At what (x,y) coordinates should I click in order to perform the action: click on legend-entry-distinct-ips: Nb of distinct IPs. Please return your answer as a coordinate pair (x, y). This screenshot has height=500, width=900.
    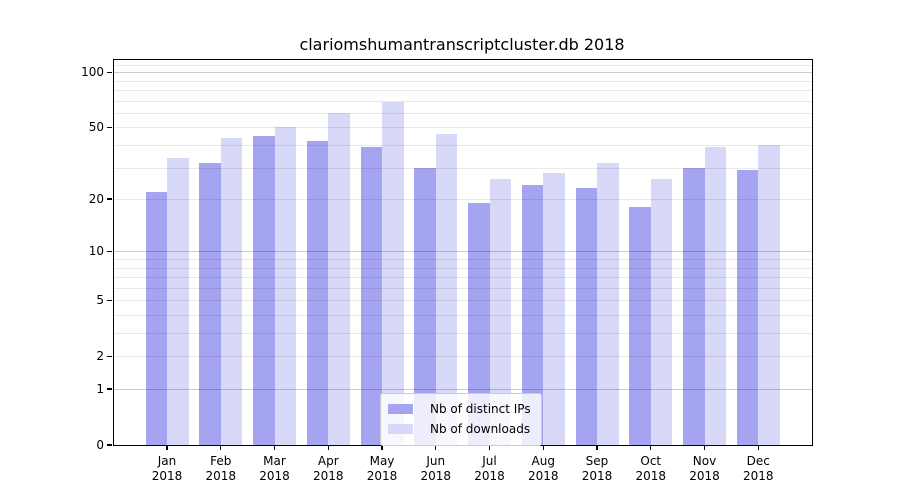
    Looking at the image, I should click on (459, 409).